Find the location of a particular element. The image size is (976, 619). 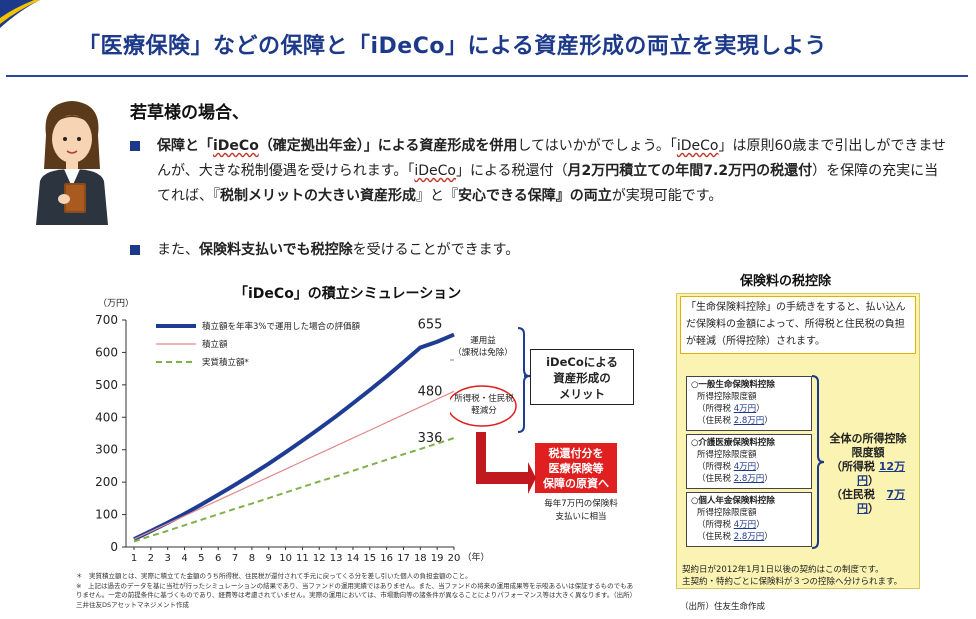

x-axis-label: （年） is located at coordinates (475, 557).